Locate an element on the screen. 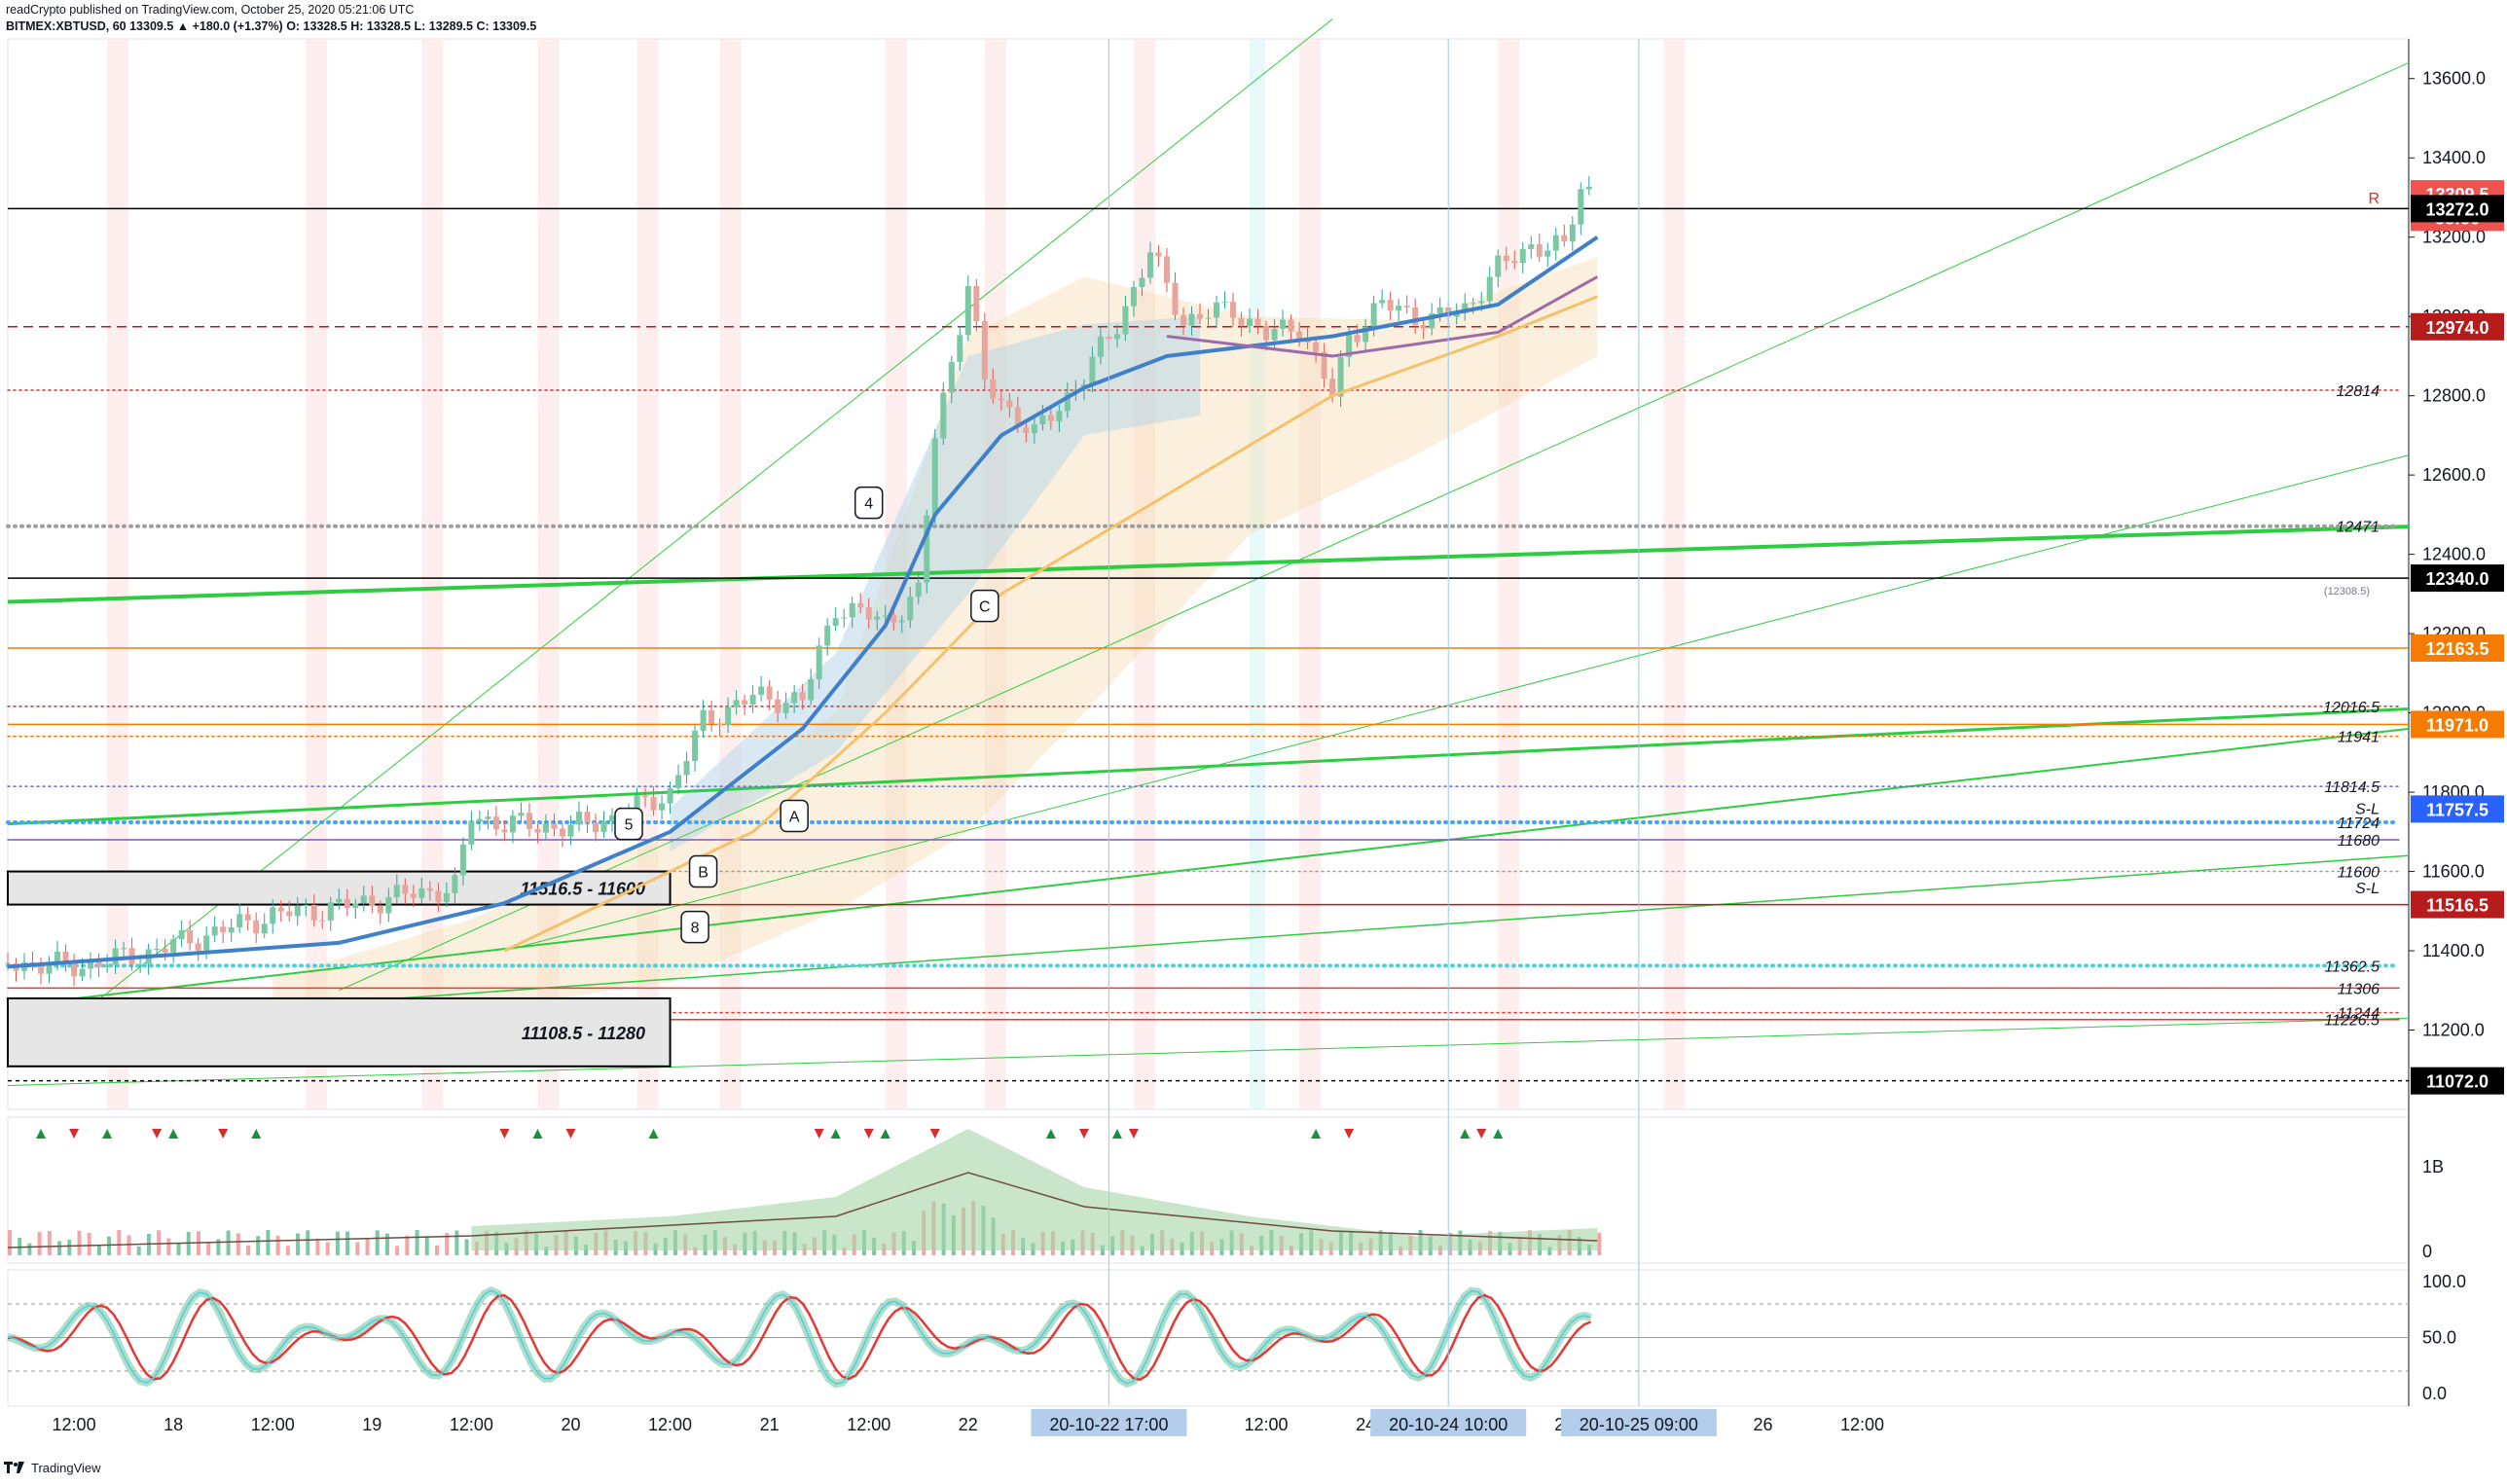 This screenshot has height=1484, width=2507. price-axis-label: 12800.0 is located at coordinates (2454, 396).